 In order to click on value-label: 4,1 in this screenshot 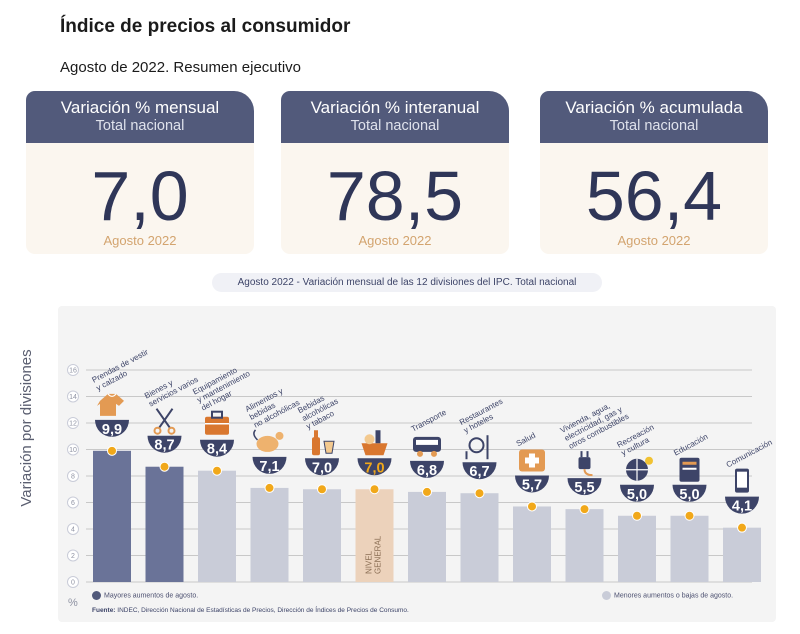, I will do `click(742, 507)`.